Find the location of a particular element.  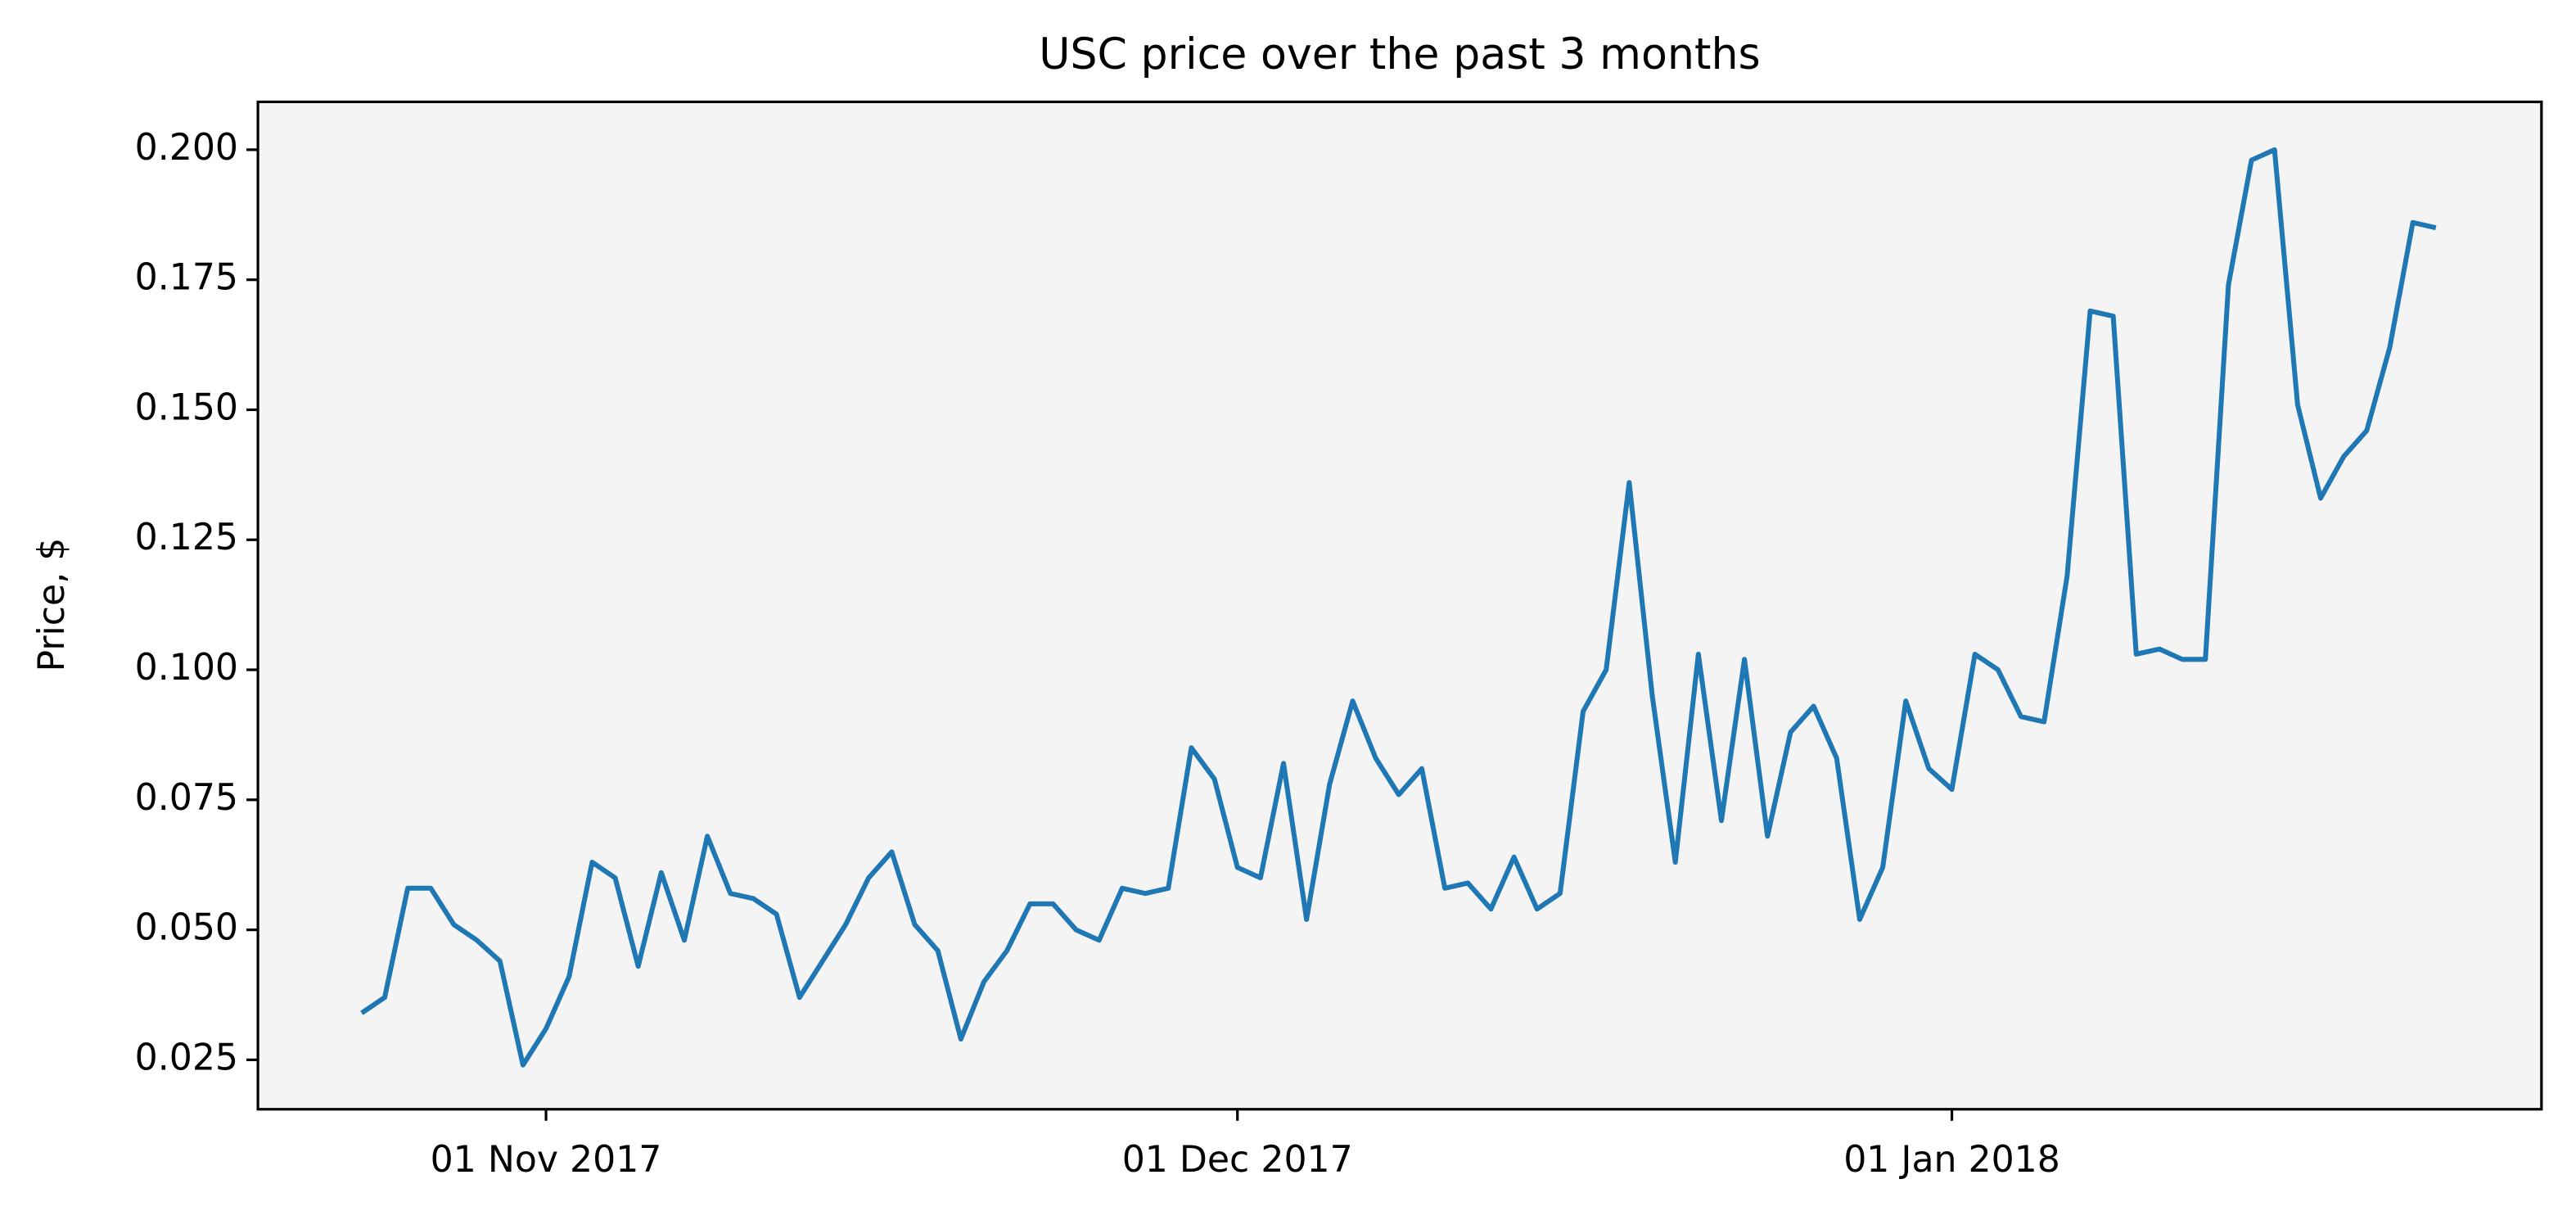

y-tick-label: 0.100 is located at coordinates (186, 668).